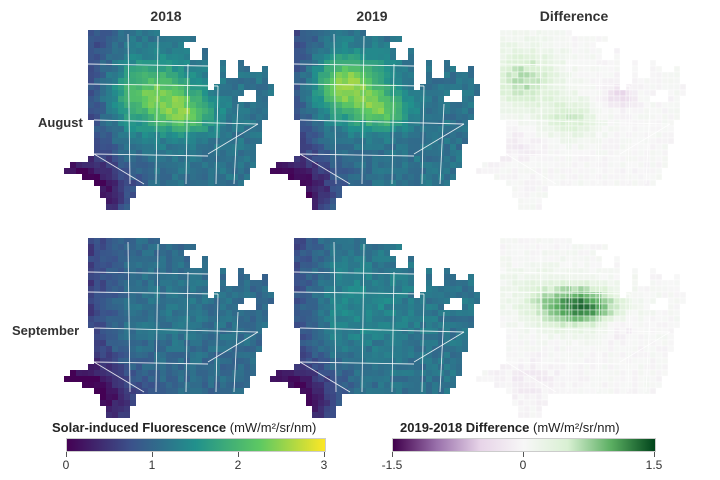  Describe the element at coordinates (152, 465) in the screenshot. I see `colorbar-sif-tick-label: 1` at that location.